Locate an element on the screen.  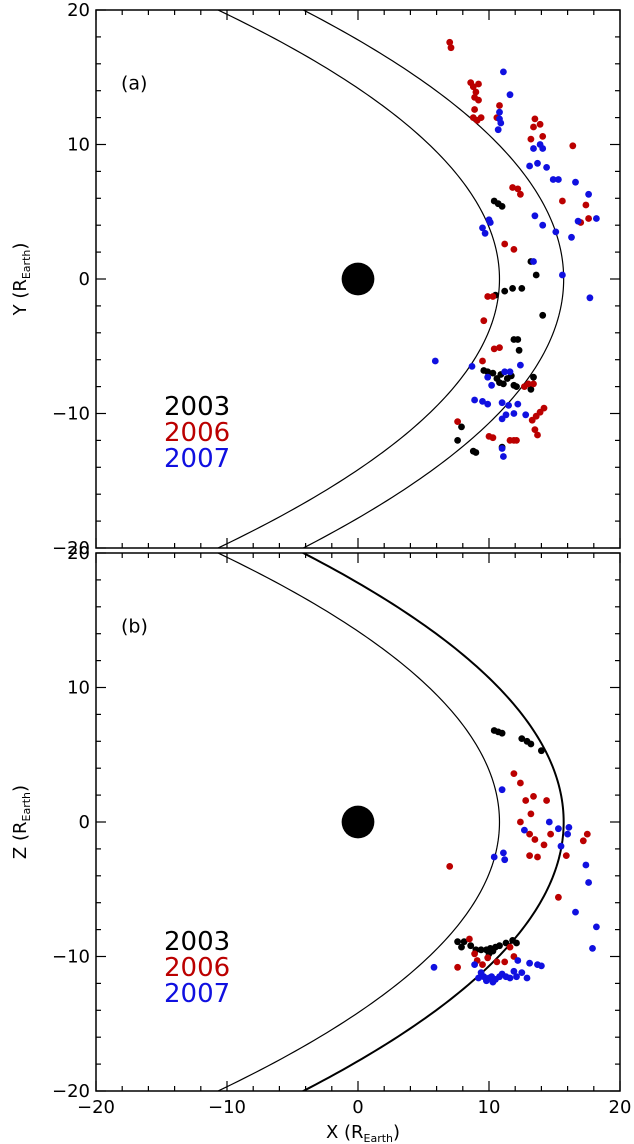
y-tick-label: 10 is located at coordinates (78, 688).